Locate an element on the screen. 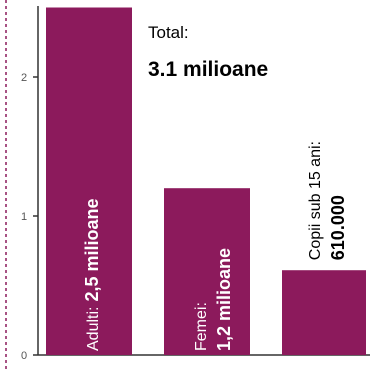  y-tick-label: 0 is located at coordinates (24, 356).